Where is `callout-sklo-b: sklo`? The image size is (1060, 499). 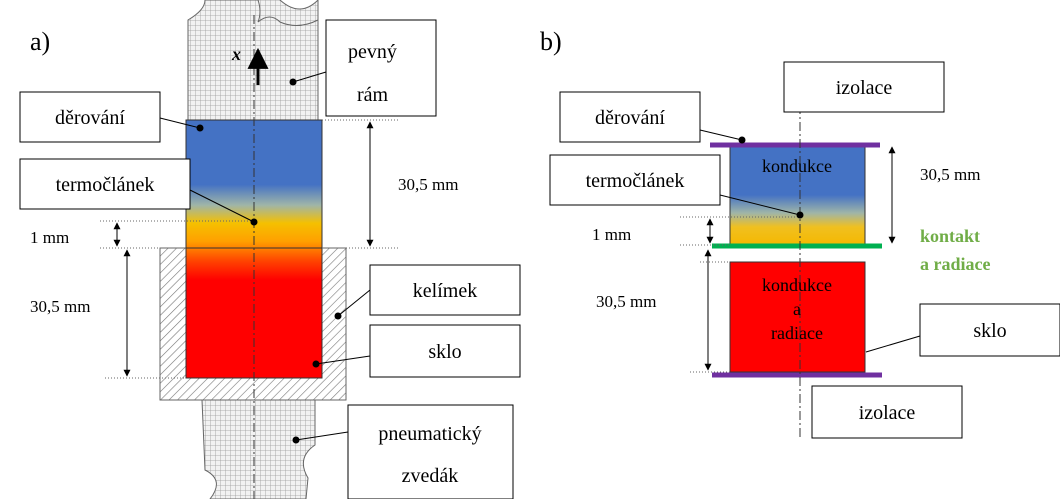
callout-sklo-b: sklo is located at coordinates (989, 330).